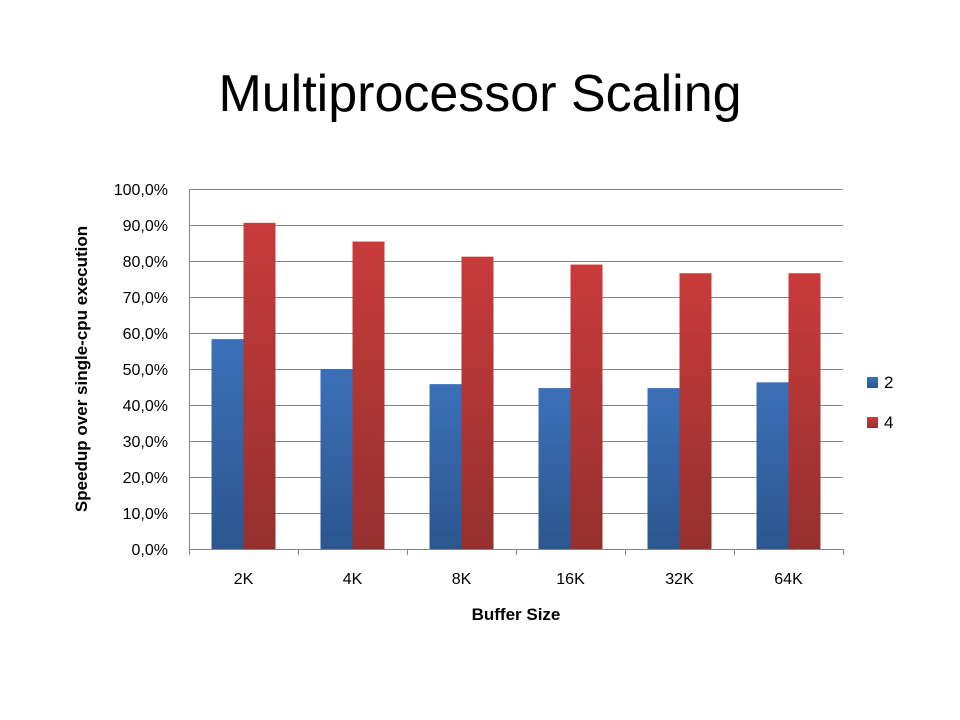 This screenshot has height=720, width=960. Describe the element at coordinates (145, 442) in the screenshot. I see `y-tick-label: 30,0%` at that location.